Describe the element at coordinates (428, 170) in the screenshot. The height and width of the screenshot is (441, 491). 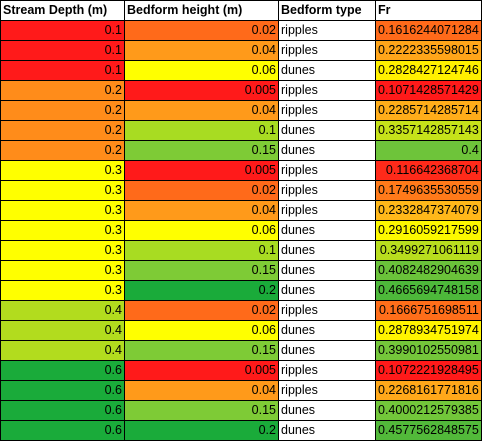
I see `cell-fr: 0.116642368704` at that location.